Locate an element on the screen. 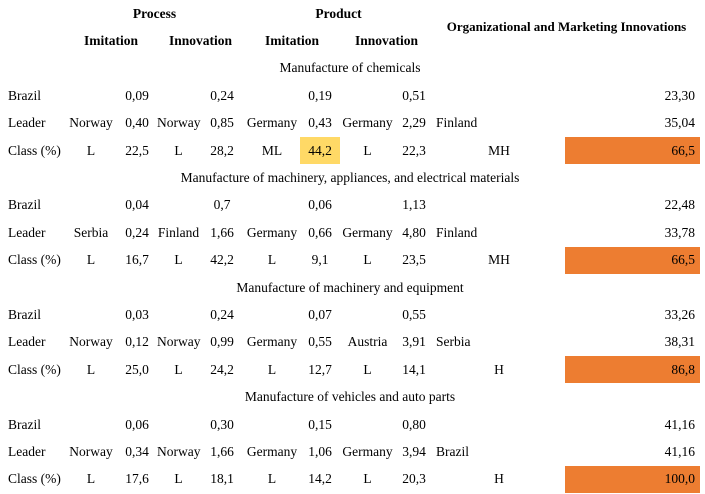 This screenshot has height=494, width=705. org-value-cell: 41,16 is located at coordinates (680, 424).